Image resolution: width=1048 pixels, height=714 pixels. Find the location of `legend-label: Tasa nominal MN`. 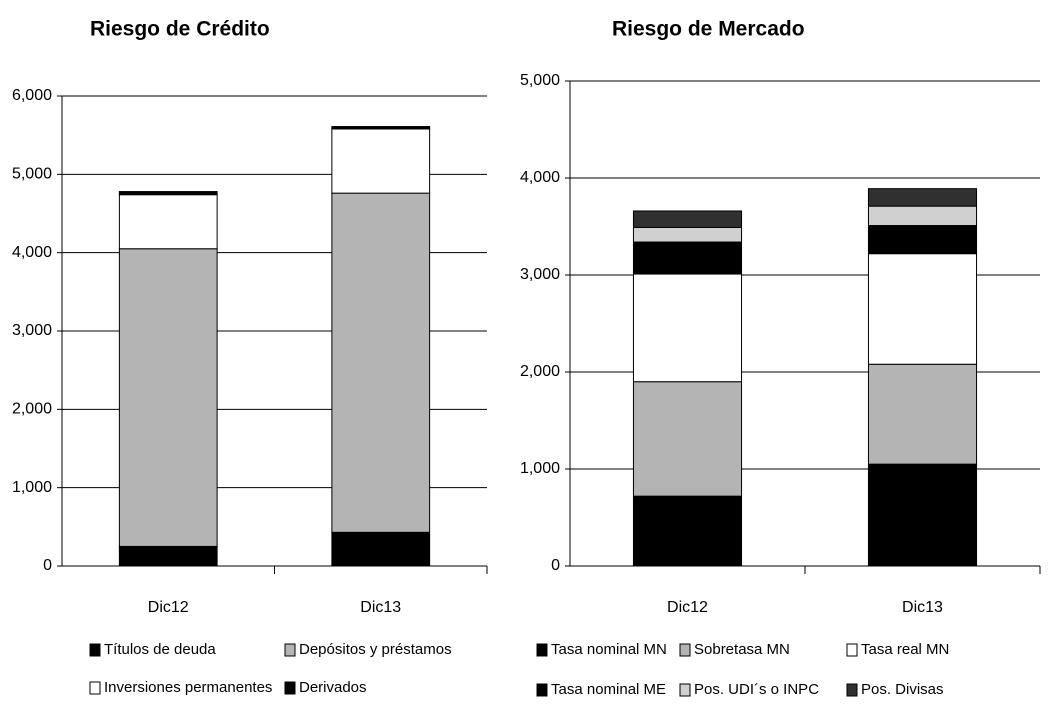

legend-label: Tasa nominal MN is located at coordinates (609, 649).